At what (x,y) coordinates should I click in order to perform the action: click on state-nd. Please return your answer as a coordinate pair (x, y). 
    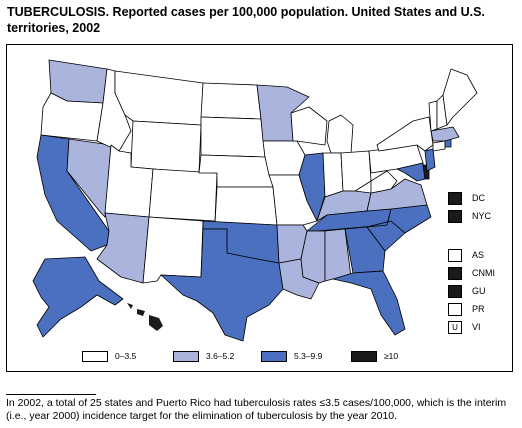
    Looking at the image, I should click on (231, 101).